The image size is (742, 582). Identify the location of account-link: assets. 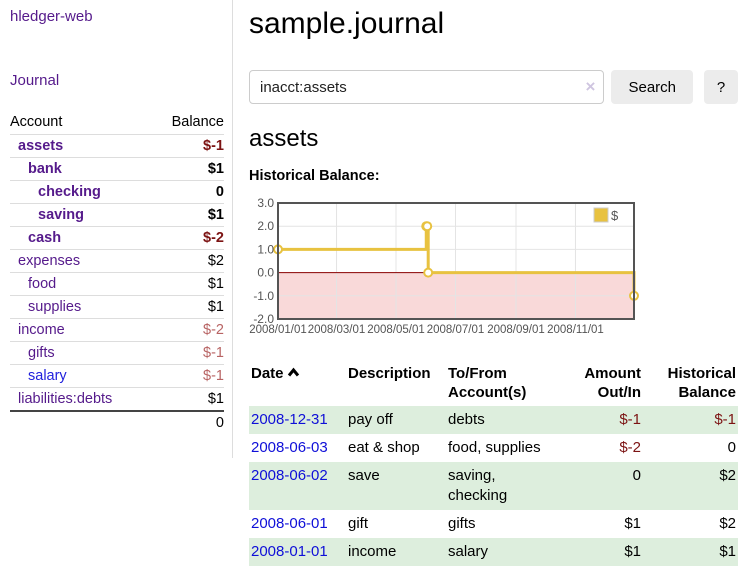
(41, 146).